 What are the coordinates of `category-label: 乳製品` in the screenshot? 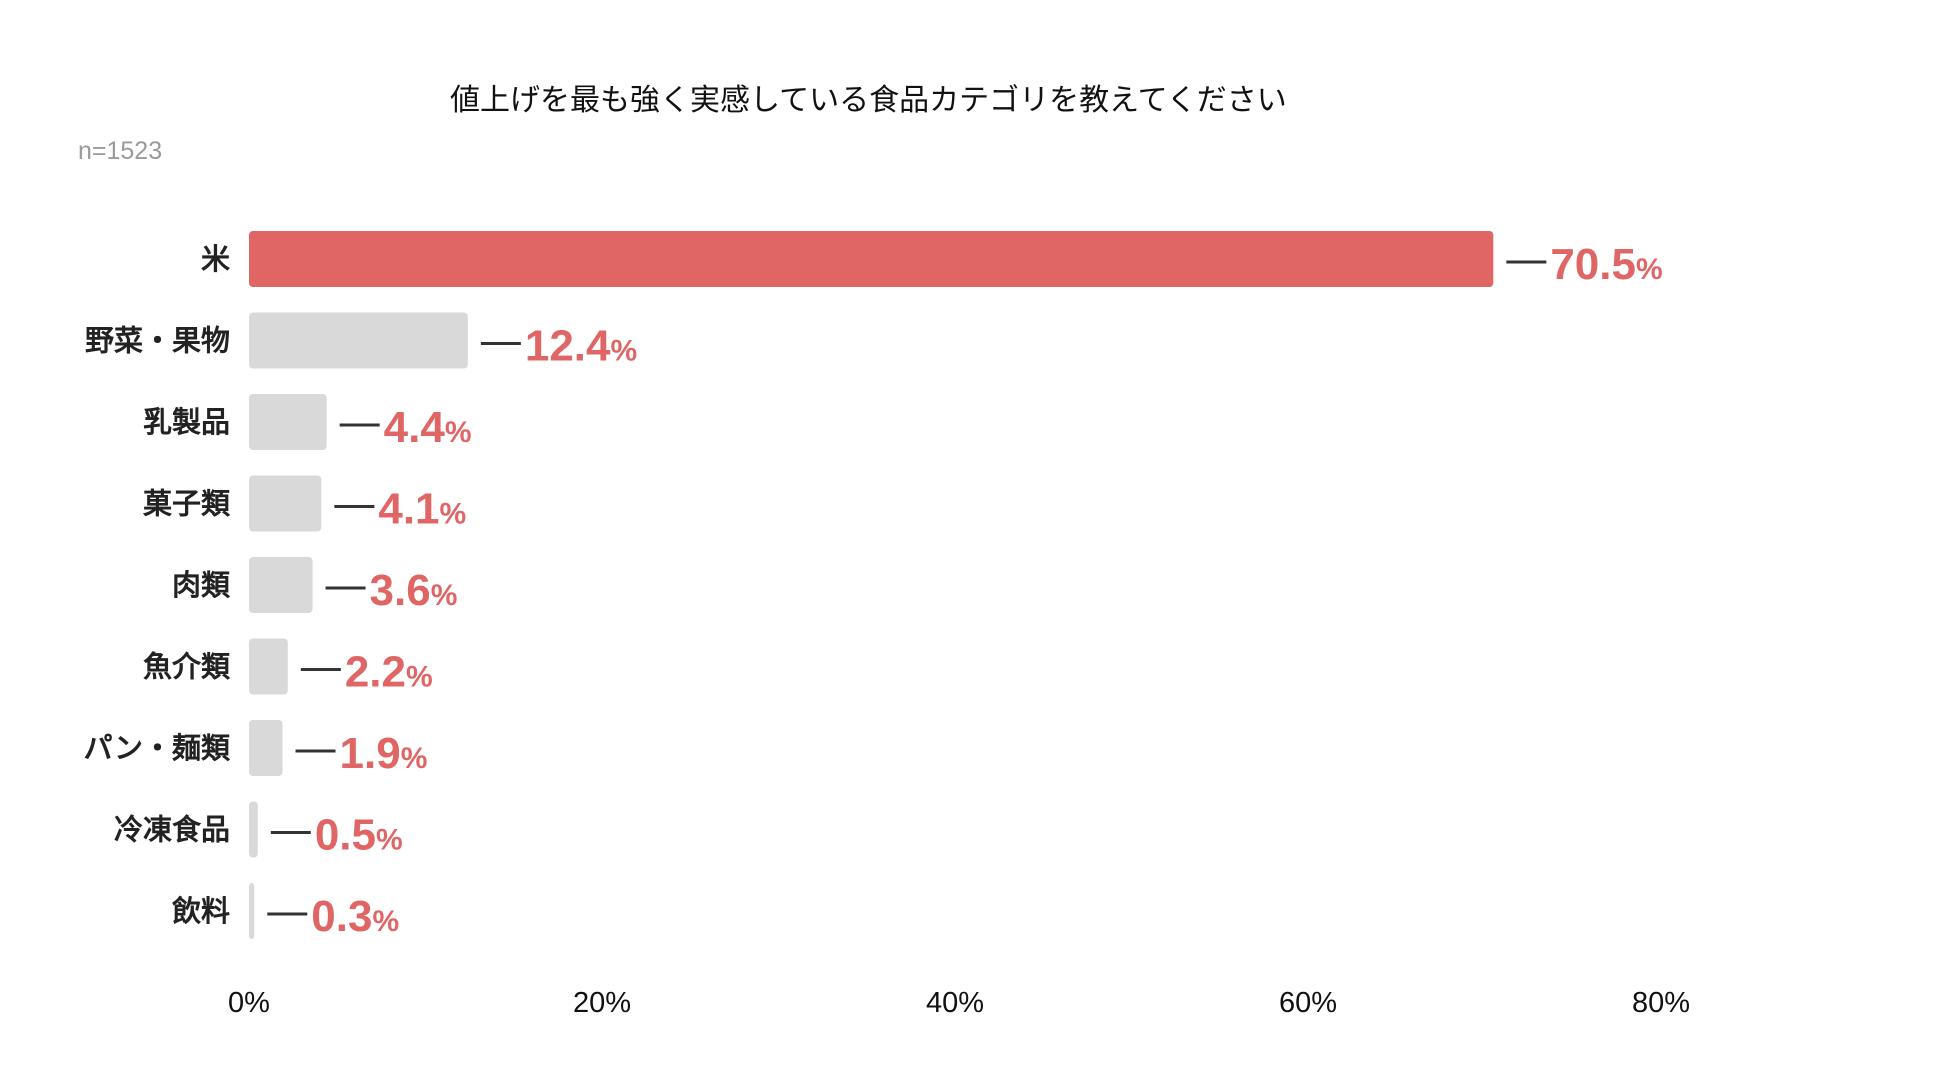 It's located at (186, 422).